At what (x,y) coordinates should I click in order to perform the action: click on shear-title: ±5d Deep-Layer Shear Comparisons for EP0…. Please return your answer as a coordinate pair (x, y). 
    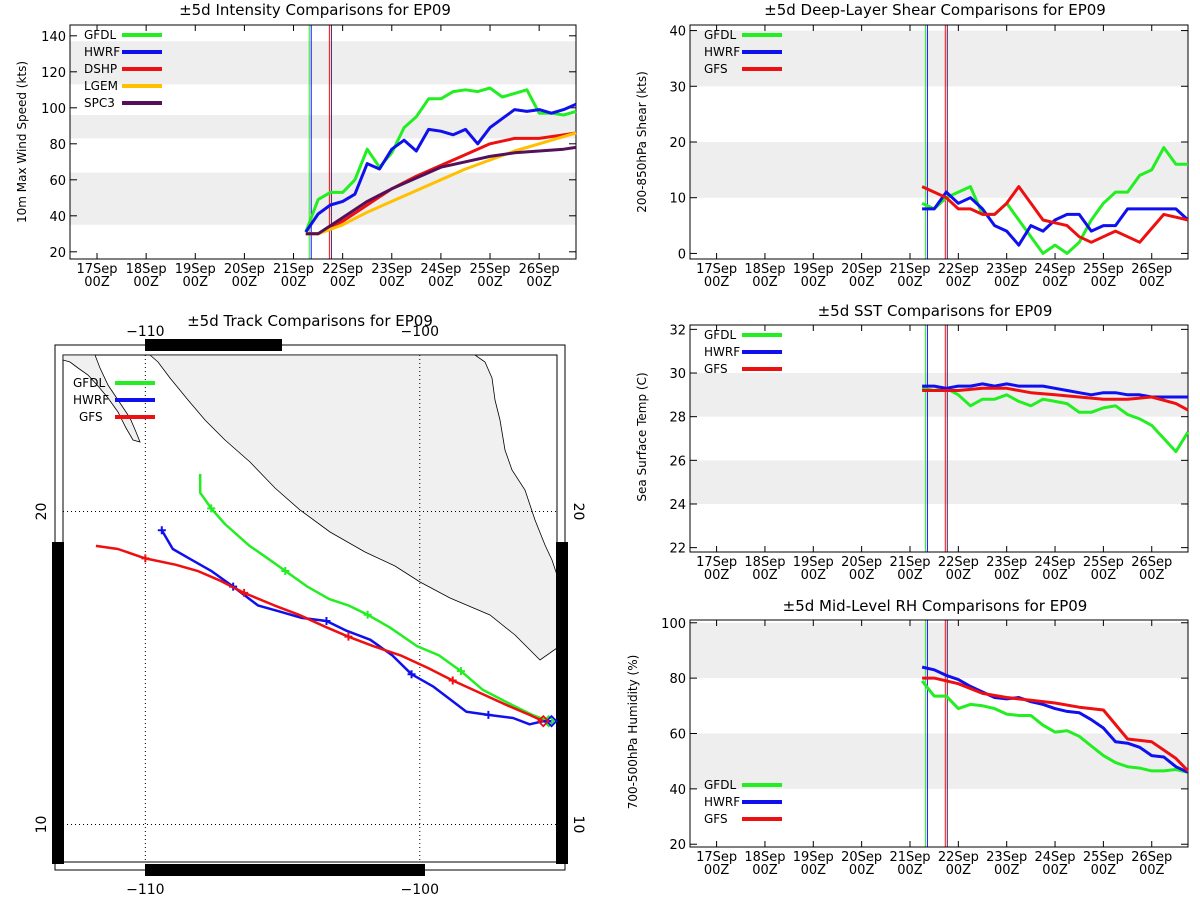
    Looking at the image, I should click on (935, 10).